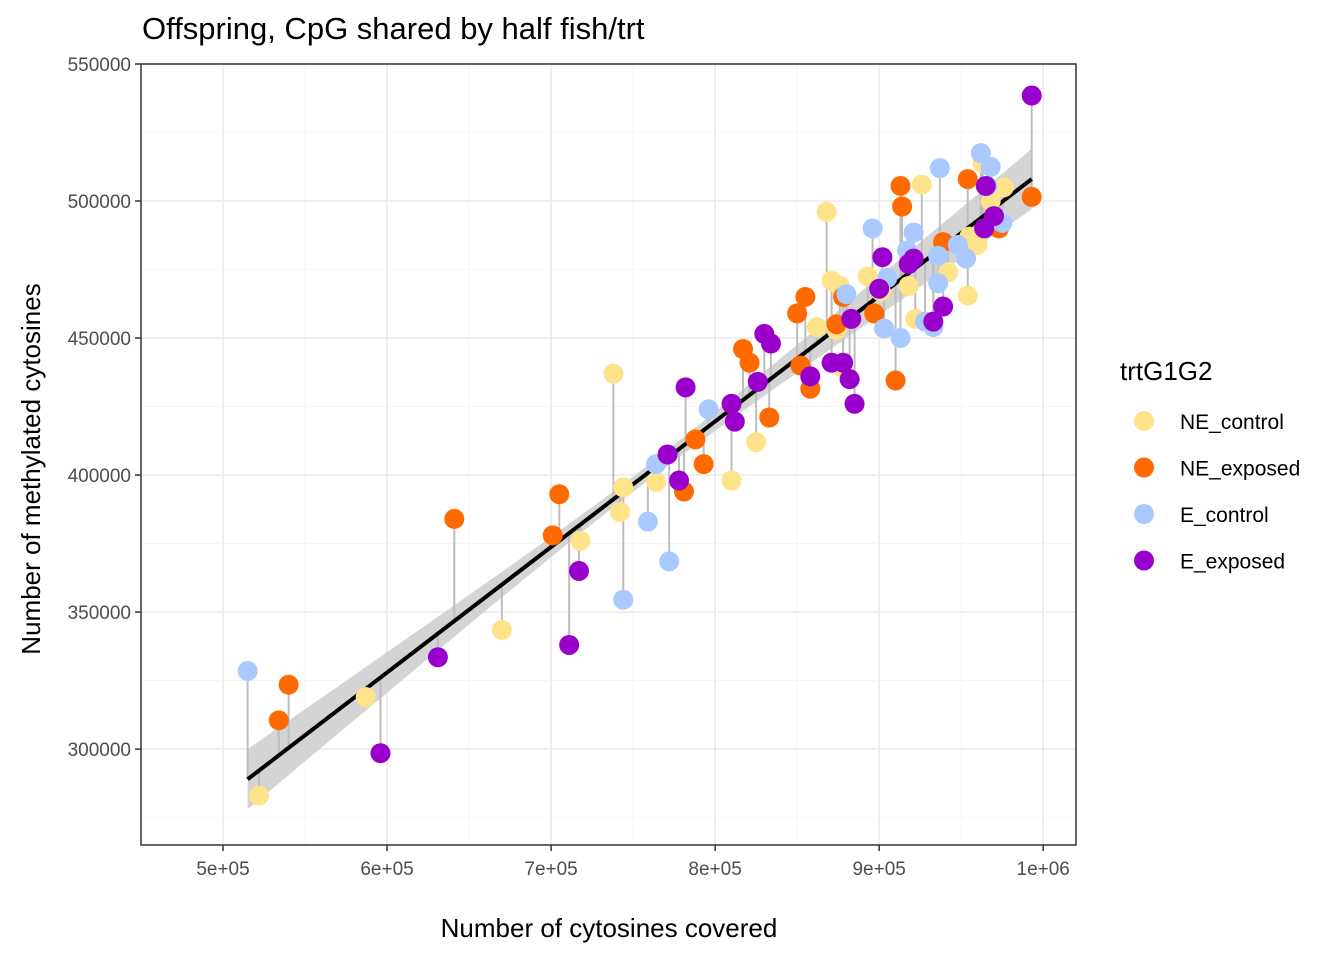  I want to click on x-axis-title: Number of cytosines covered, so click(609, 928).